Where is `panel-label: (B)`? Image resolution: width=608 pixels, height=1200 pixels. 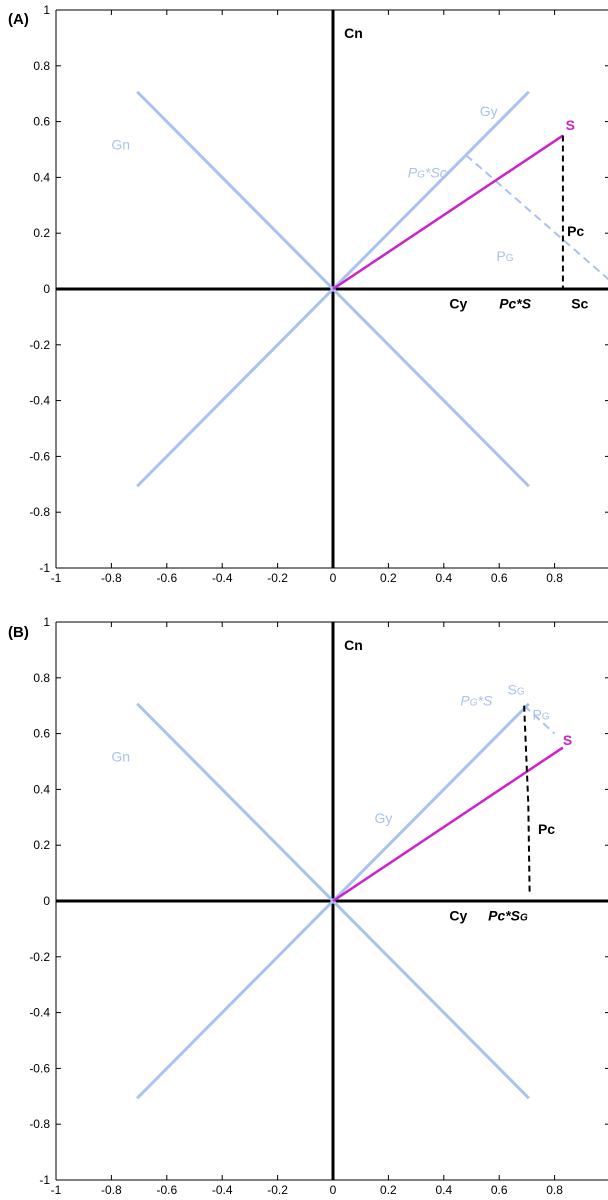
panel-label: (B) is located at coordinates (18, 632).